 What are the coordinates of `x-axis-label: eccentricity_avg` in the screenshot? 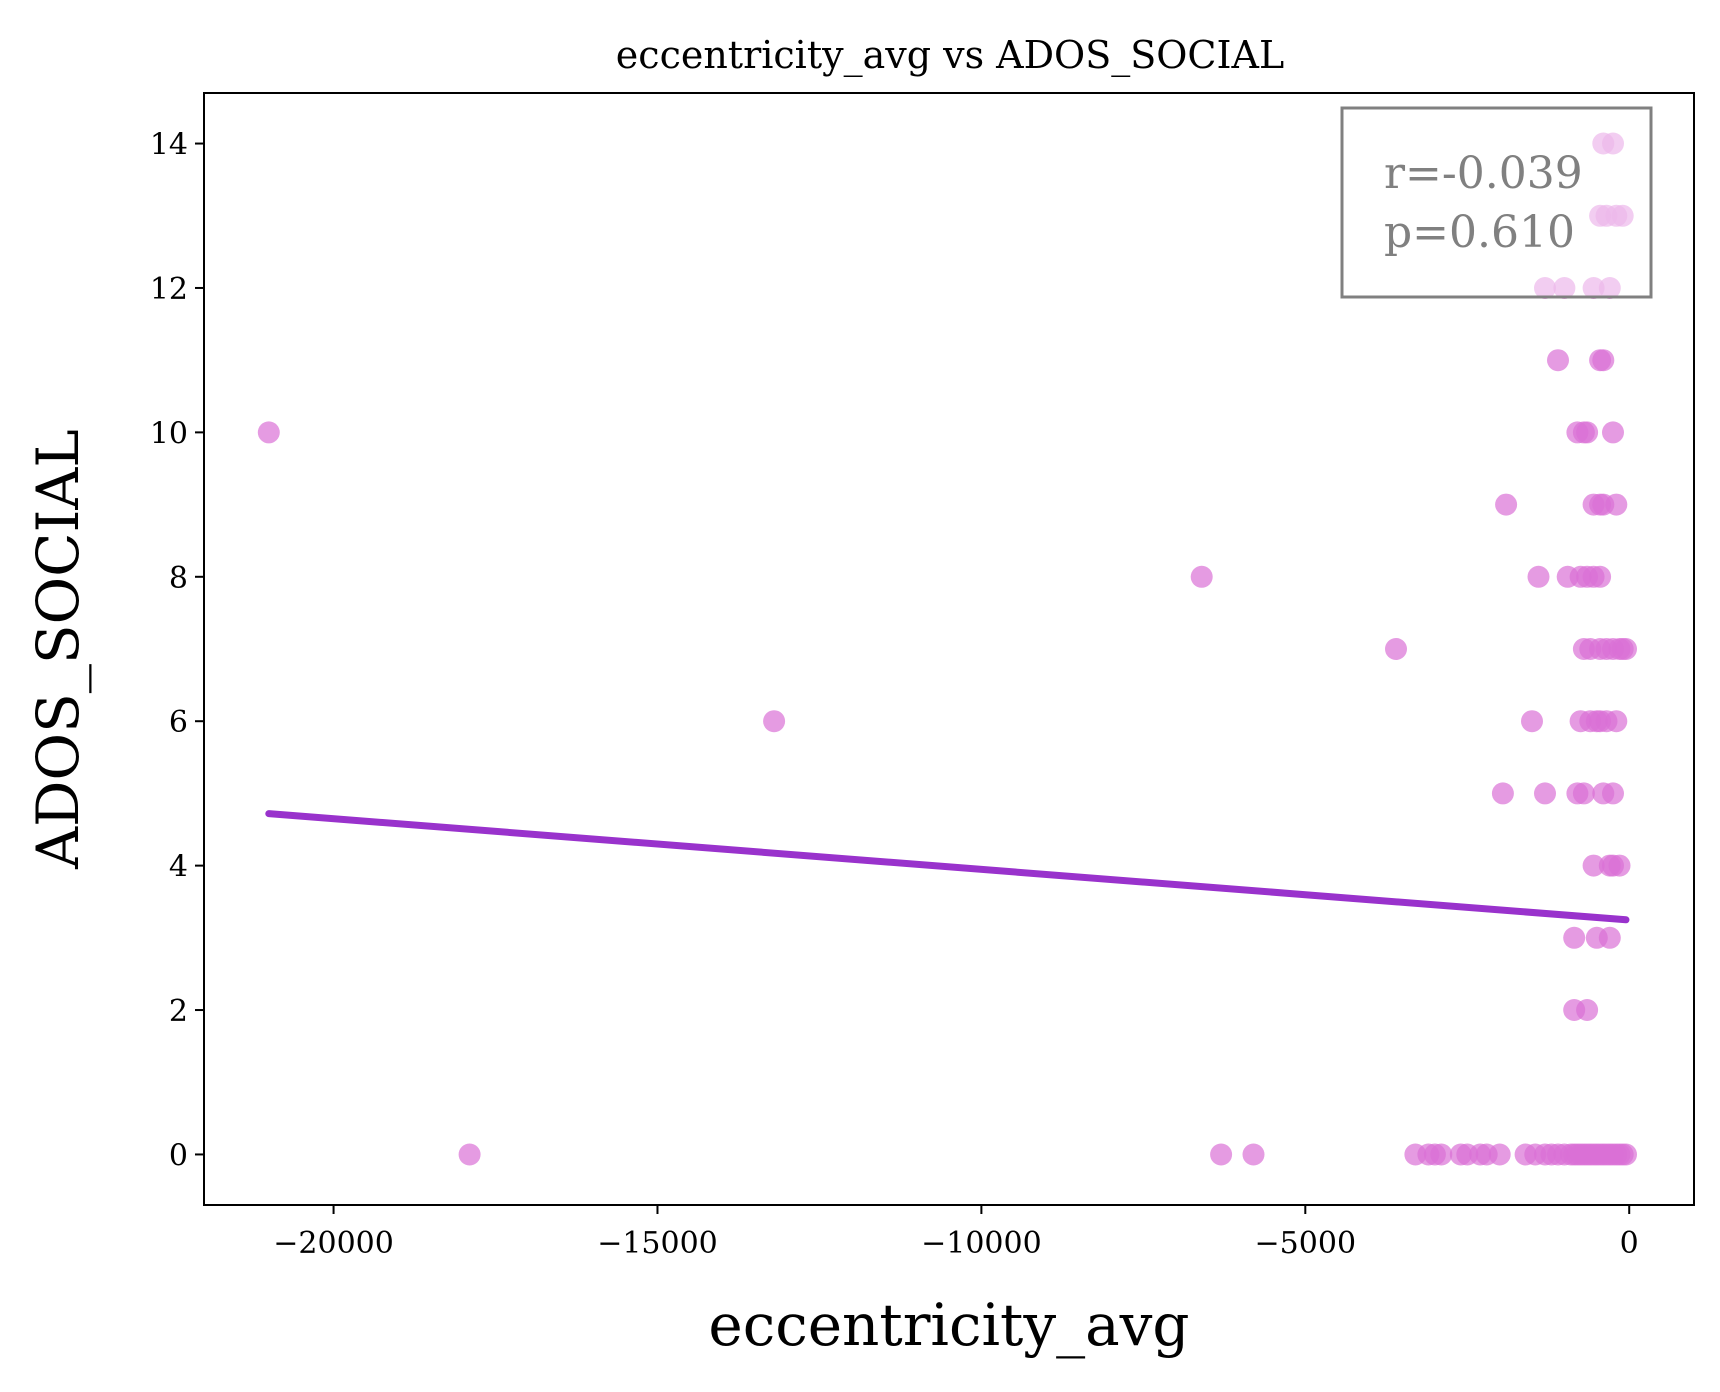 It's located at (948, 1325).